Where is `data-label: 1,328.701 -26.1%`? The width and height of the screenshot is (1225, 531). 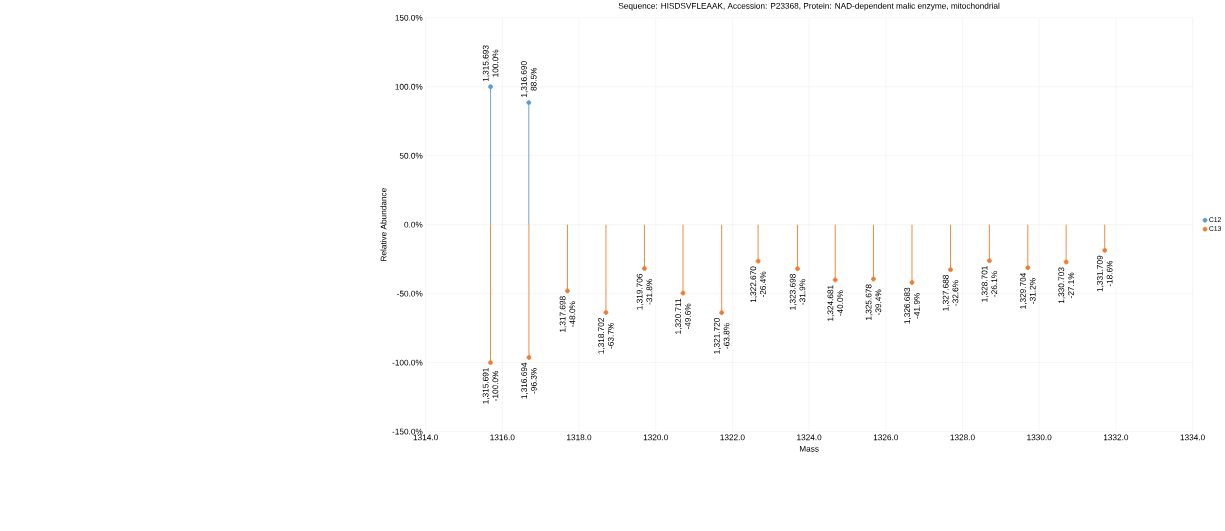
data-label: 1,328.701 -26.1% is located at coordinates (989, 284).